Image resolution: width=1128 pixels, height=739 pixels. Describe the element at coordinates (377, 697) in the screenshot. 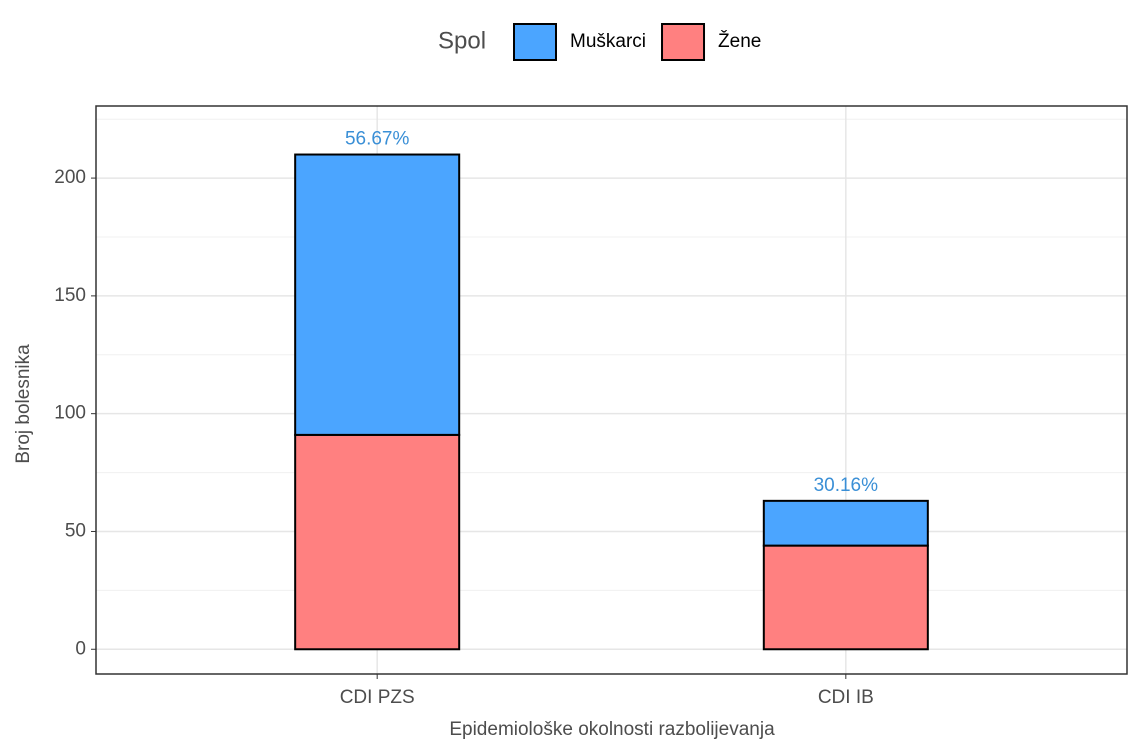

I see `x-tick-label: CDI PZS` at that location.